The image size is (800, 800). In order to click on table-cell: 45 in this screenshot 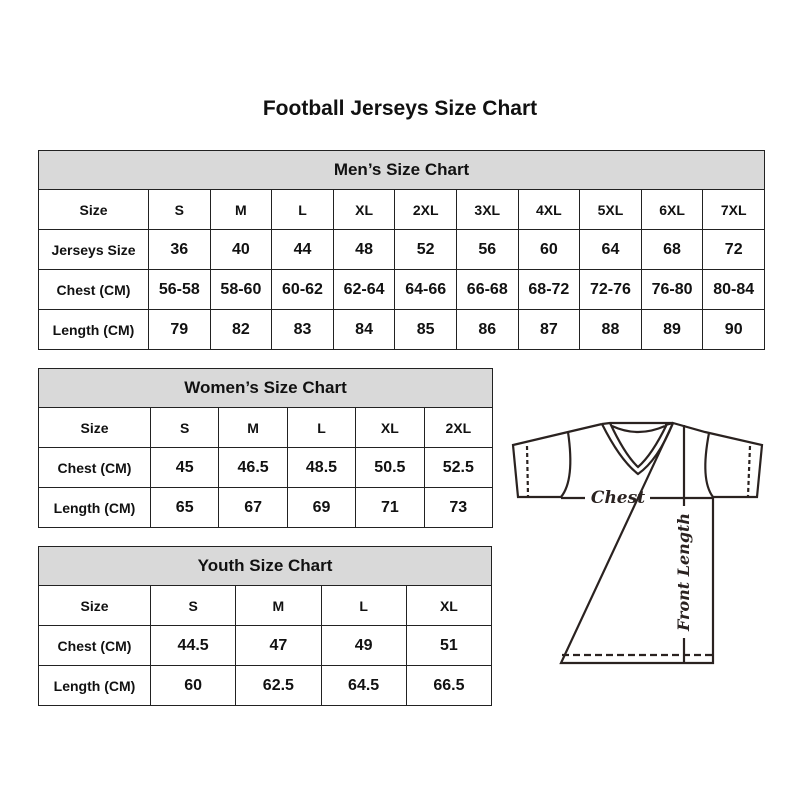, I will do `click(184, 467)`.